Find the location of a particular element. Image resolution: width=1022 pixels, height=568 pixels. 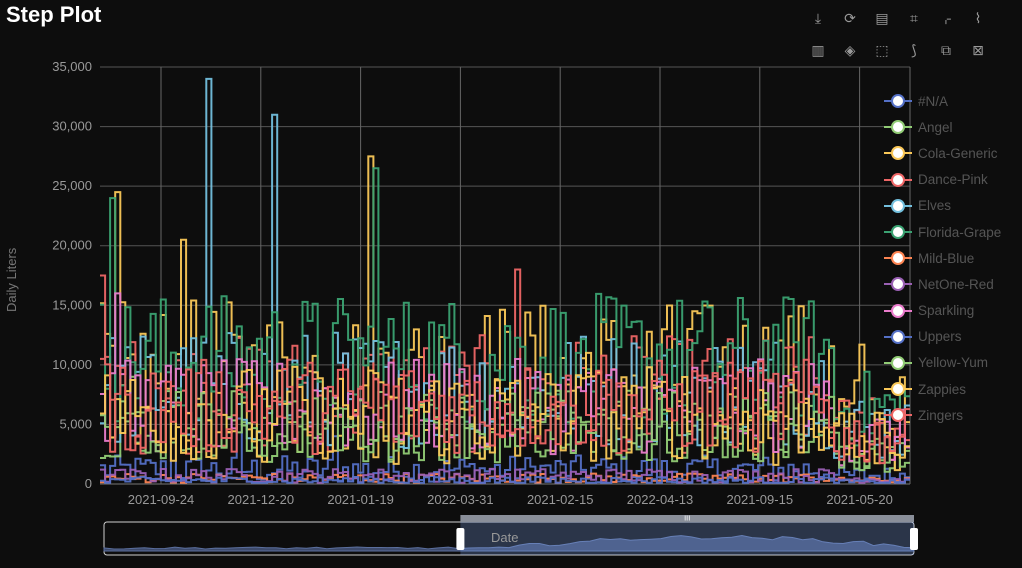

legend-item: Dance-Pink is located at coordinates (953, 180).